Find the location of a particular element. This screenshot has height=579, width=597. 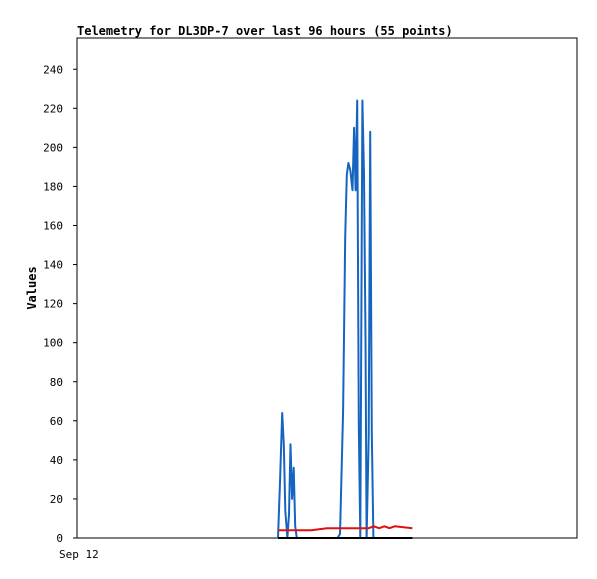

x-axis: Sep 12 is located at coordinates (79, 554).